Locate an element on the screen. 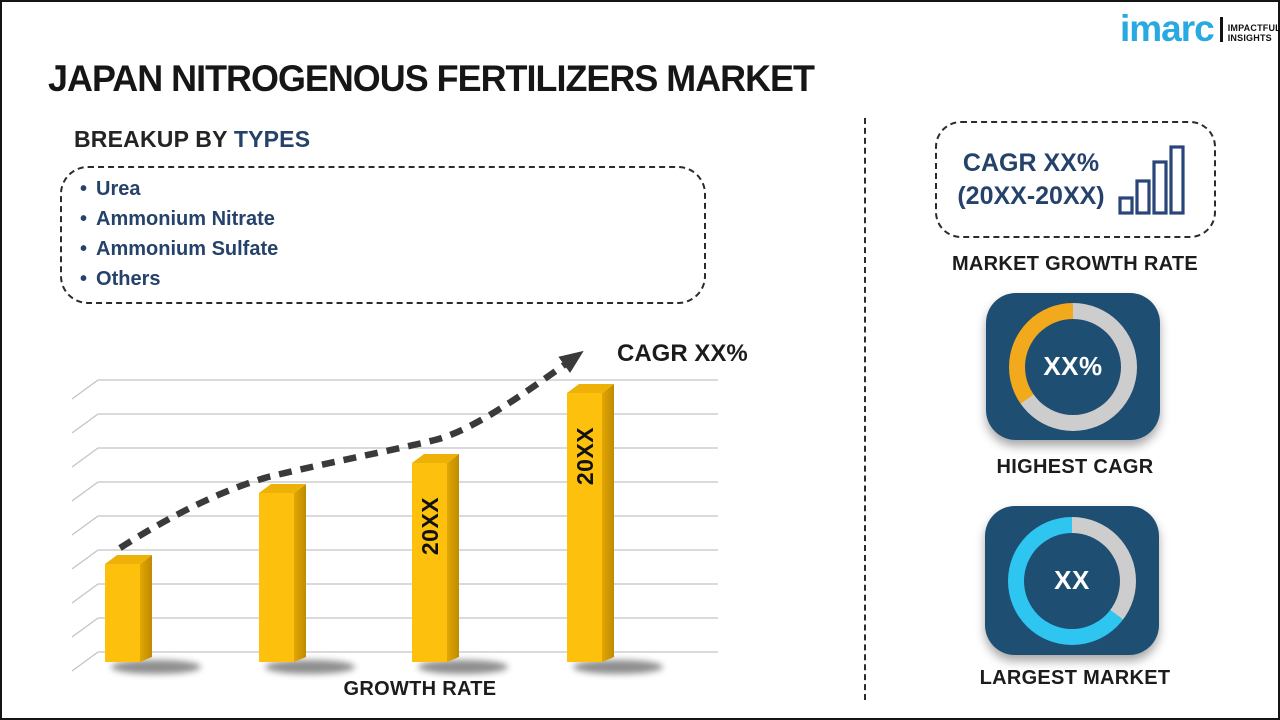 Image resolution: width=1280 pixels, height=720 pixels. growth-box-line2: (20XX-20XX) is located at coordinates (1031, 195).